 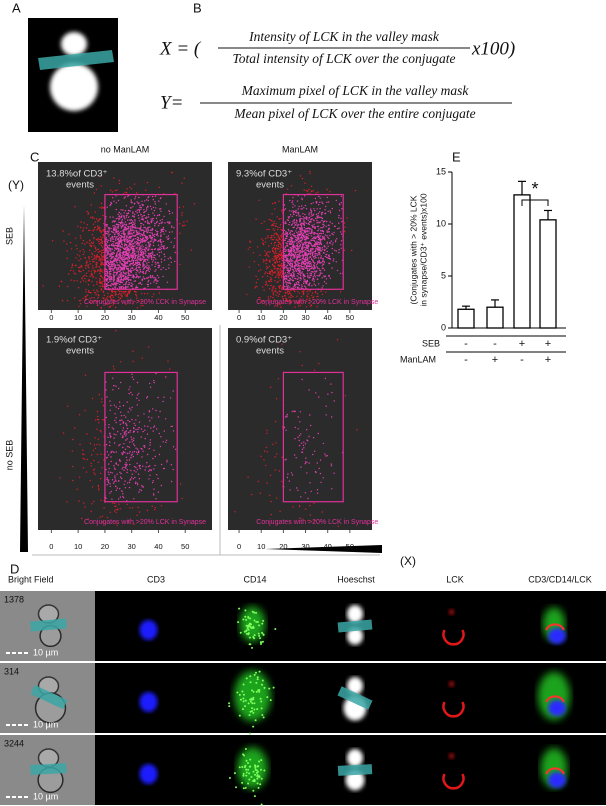 I want to click on gate, so click(x=141, y=241).